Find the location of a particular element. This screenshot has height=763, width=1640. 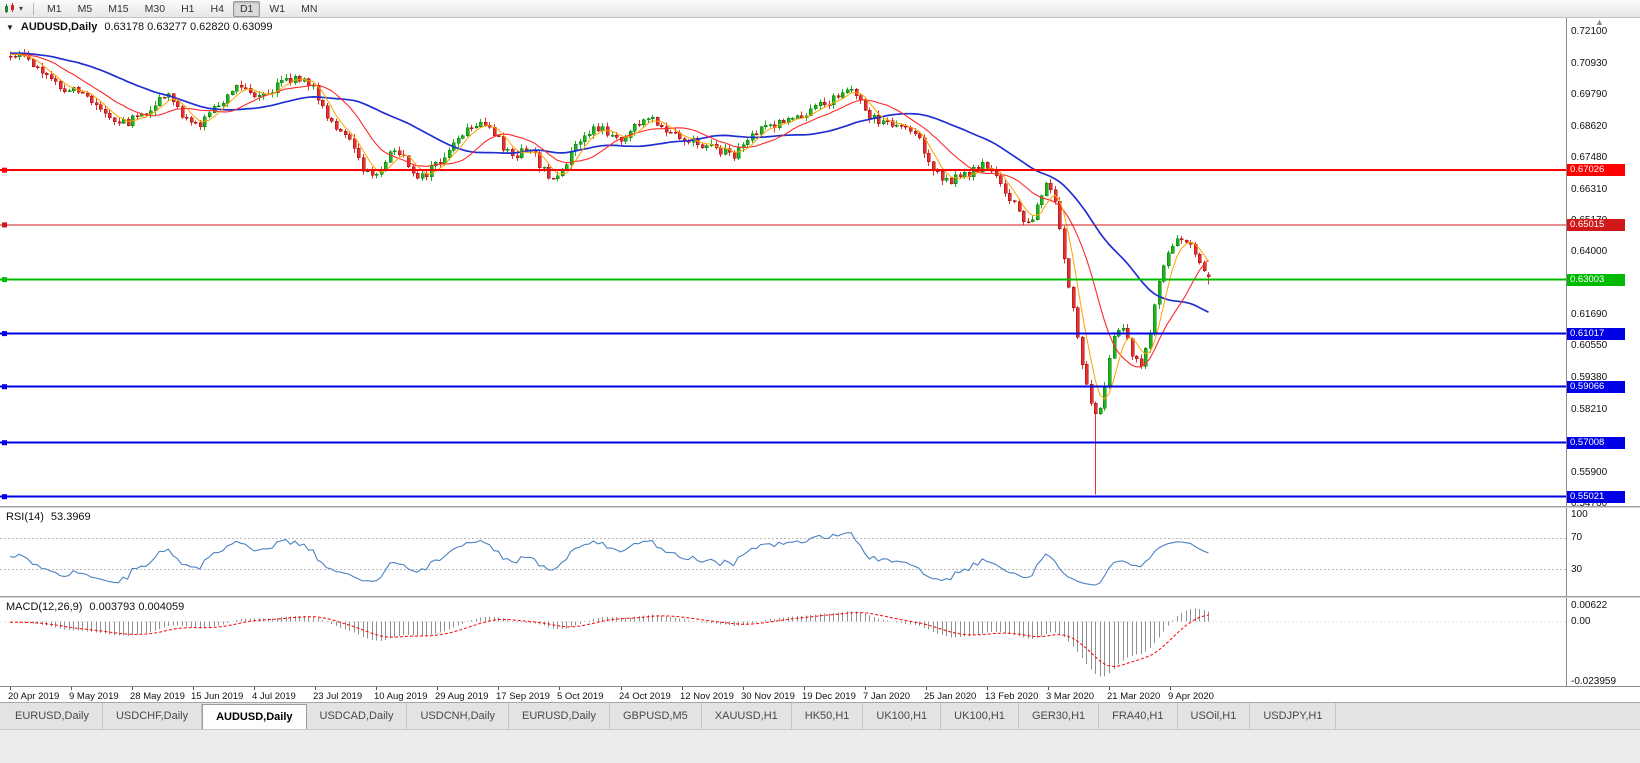

macd-values: 0.003793 0.004059 is located at coordinates (137, 607).